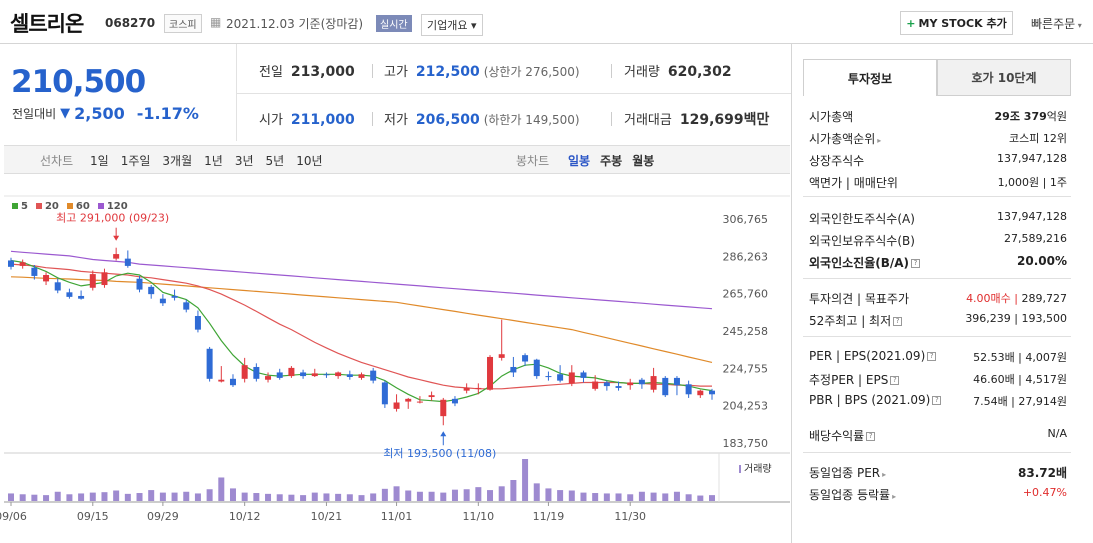 This screenshot has height=543, width=1093. What do you see at coordinates (870, 77) in the screenshot?
I see `tab-invest-info: 투자정보` at bounding box center [870, 77].